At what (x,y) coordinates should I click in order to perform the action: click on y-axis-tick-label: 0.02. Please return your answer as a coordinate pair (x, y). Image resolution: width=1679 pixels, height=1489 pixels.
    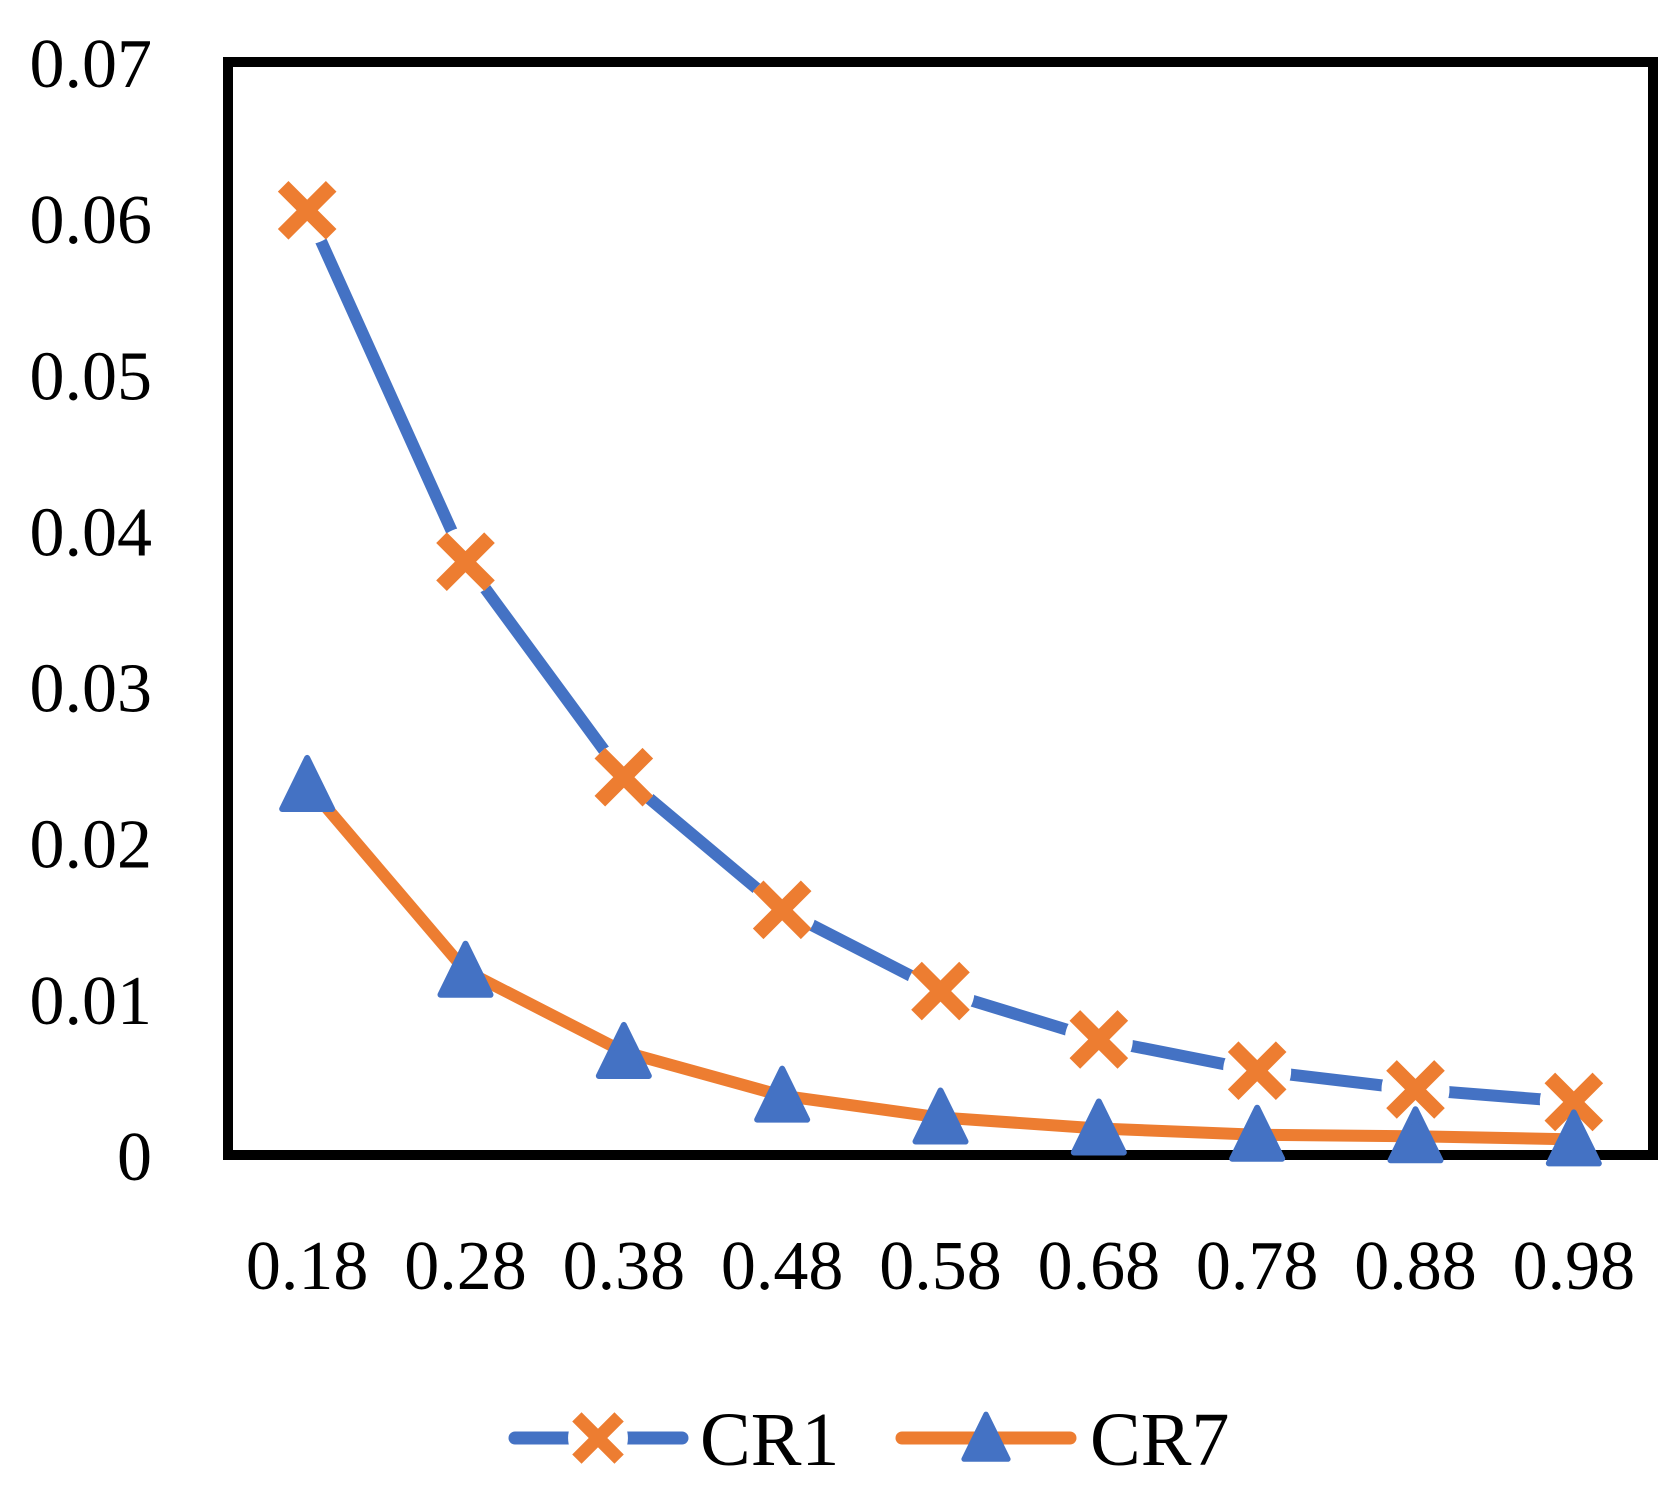
    Looking at the image, I should click on (91, 845).